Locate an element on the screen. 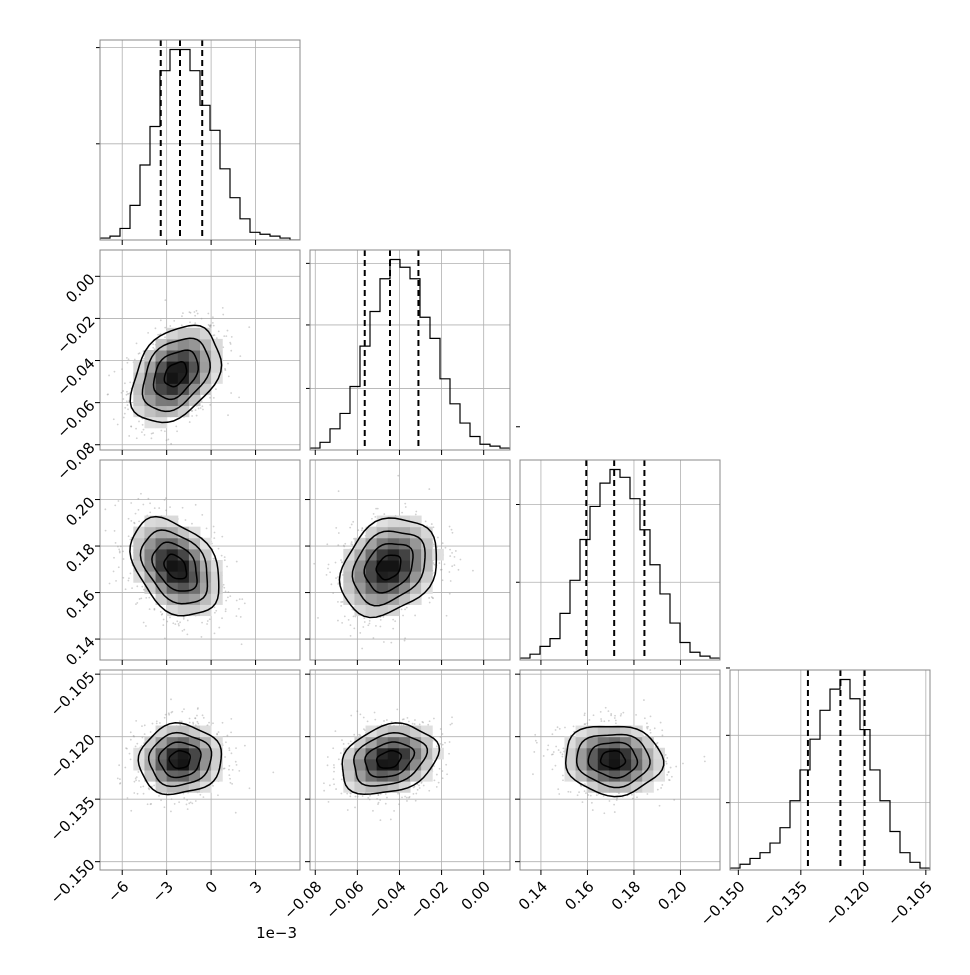  histogram-steps is located at coordinates (620, 565).